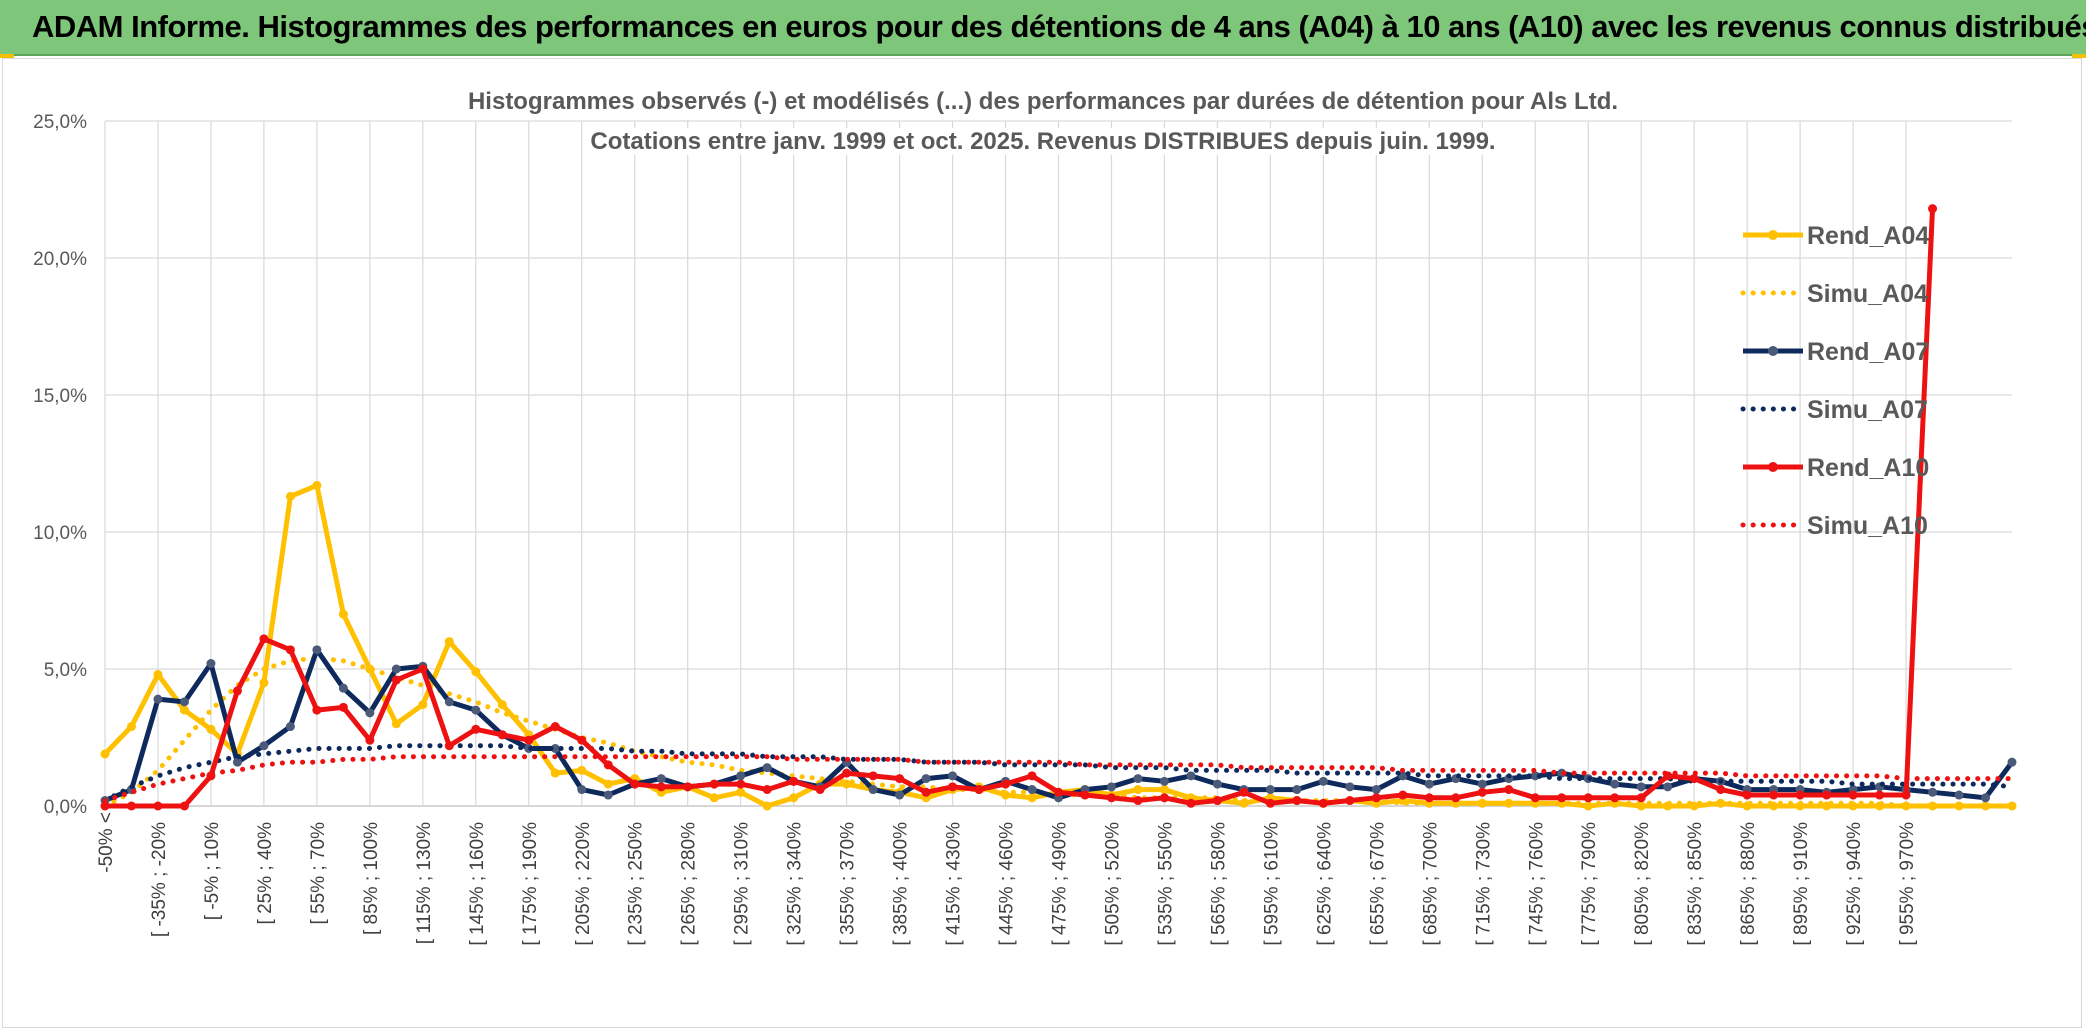 The image size is (2086, 1033). Describe the element at coordinates (424, 883) in the screenshot. I see `x-tick-label: [ 115% ; 130%` at that location.